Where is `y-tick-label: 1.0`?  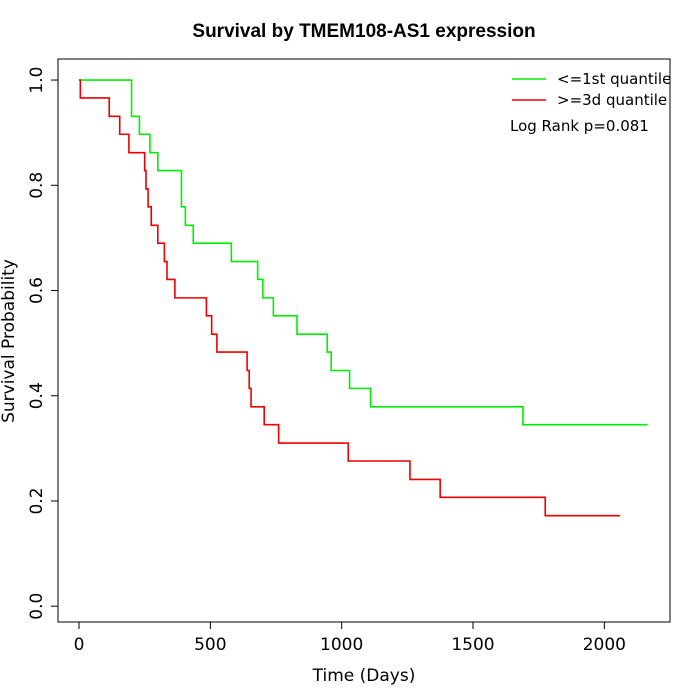 y-tick-label: 1.0 is located at coordinates (37, 80).